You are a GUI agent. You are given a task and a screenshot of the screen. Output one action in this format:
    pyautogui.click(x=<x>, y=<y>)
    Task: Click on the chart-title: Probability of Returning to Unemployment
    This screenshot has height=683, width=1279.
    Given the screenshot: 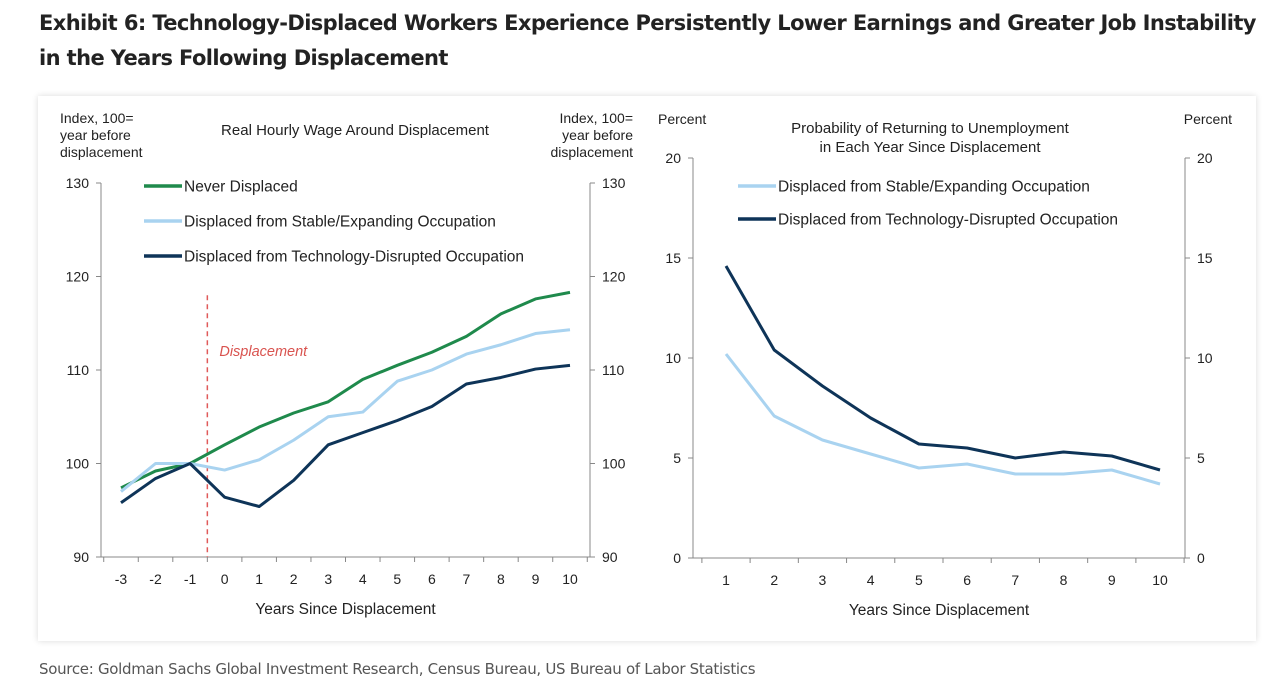 What is the action you would take?
    pyautogui.click(x=930, y=128)
    